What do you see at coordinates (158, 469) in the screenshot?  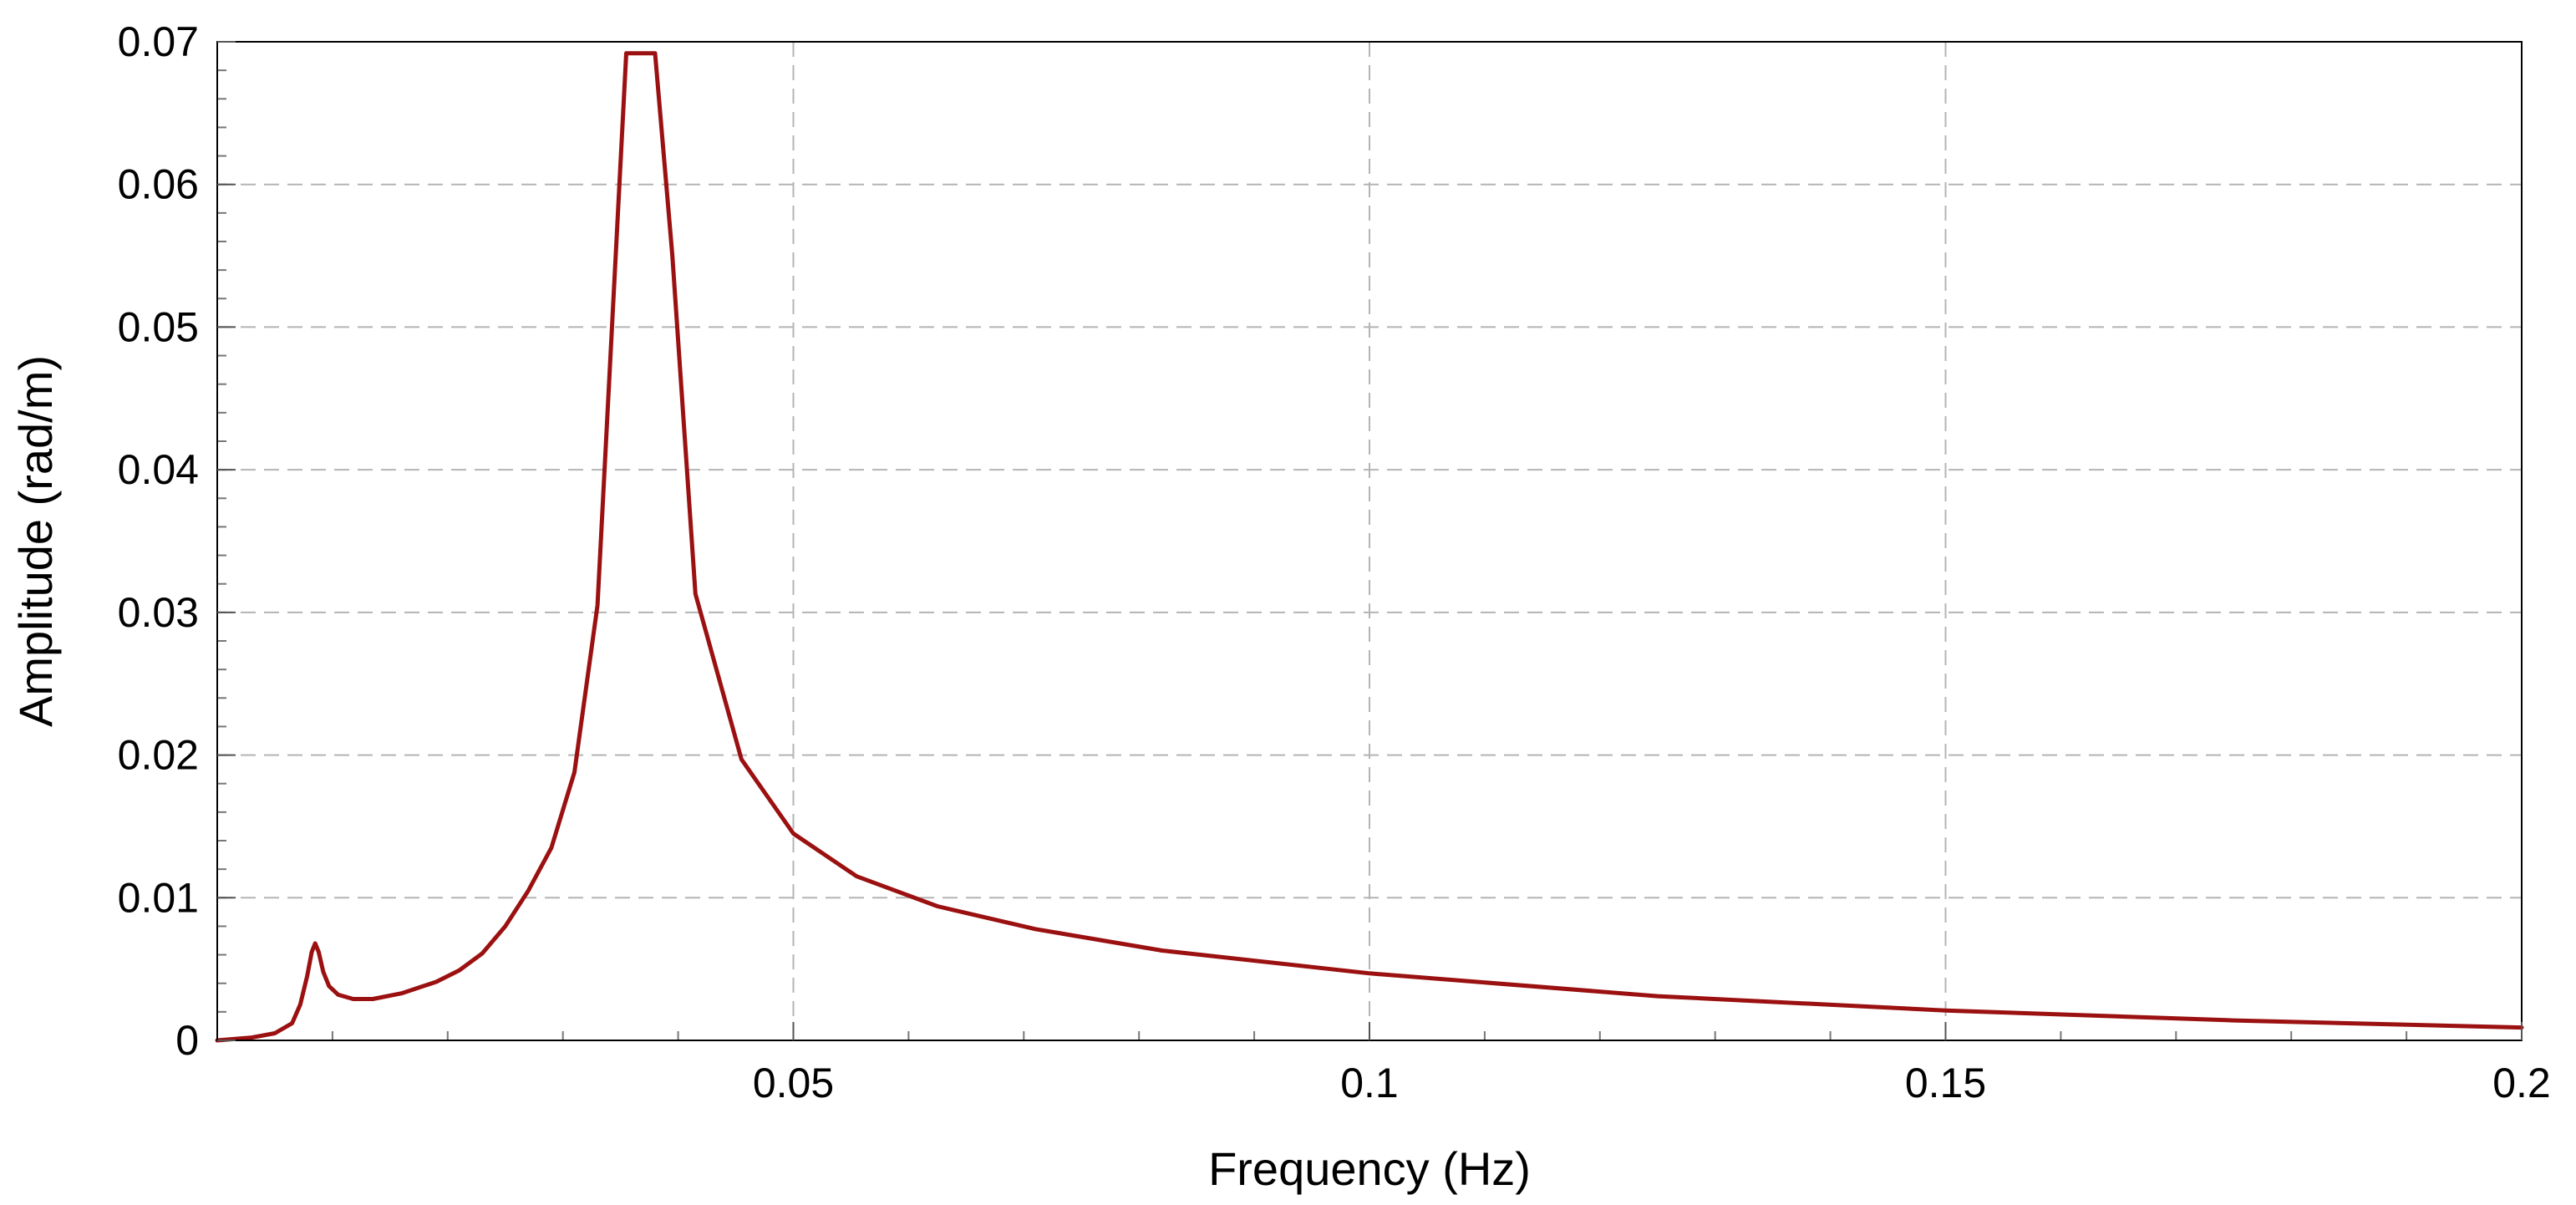 I see `y-tick-label: 0.04` at bounding box center [158, 469].